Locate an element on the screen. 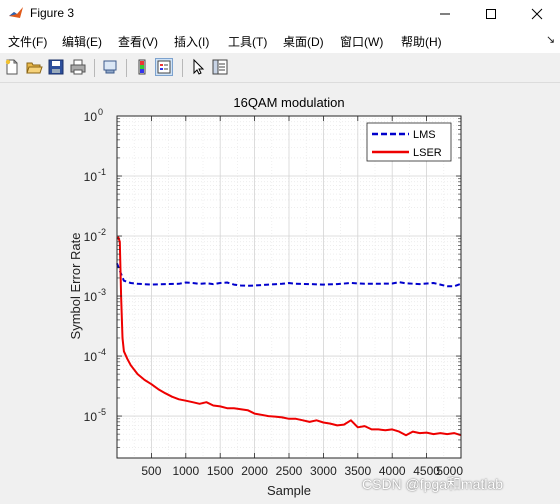 The image size is (560, 504). legend-lser-label: LSER is located at coordinates (427, 153).